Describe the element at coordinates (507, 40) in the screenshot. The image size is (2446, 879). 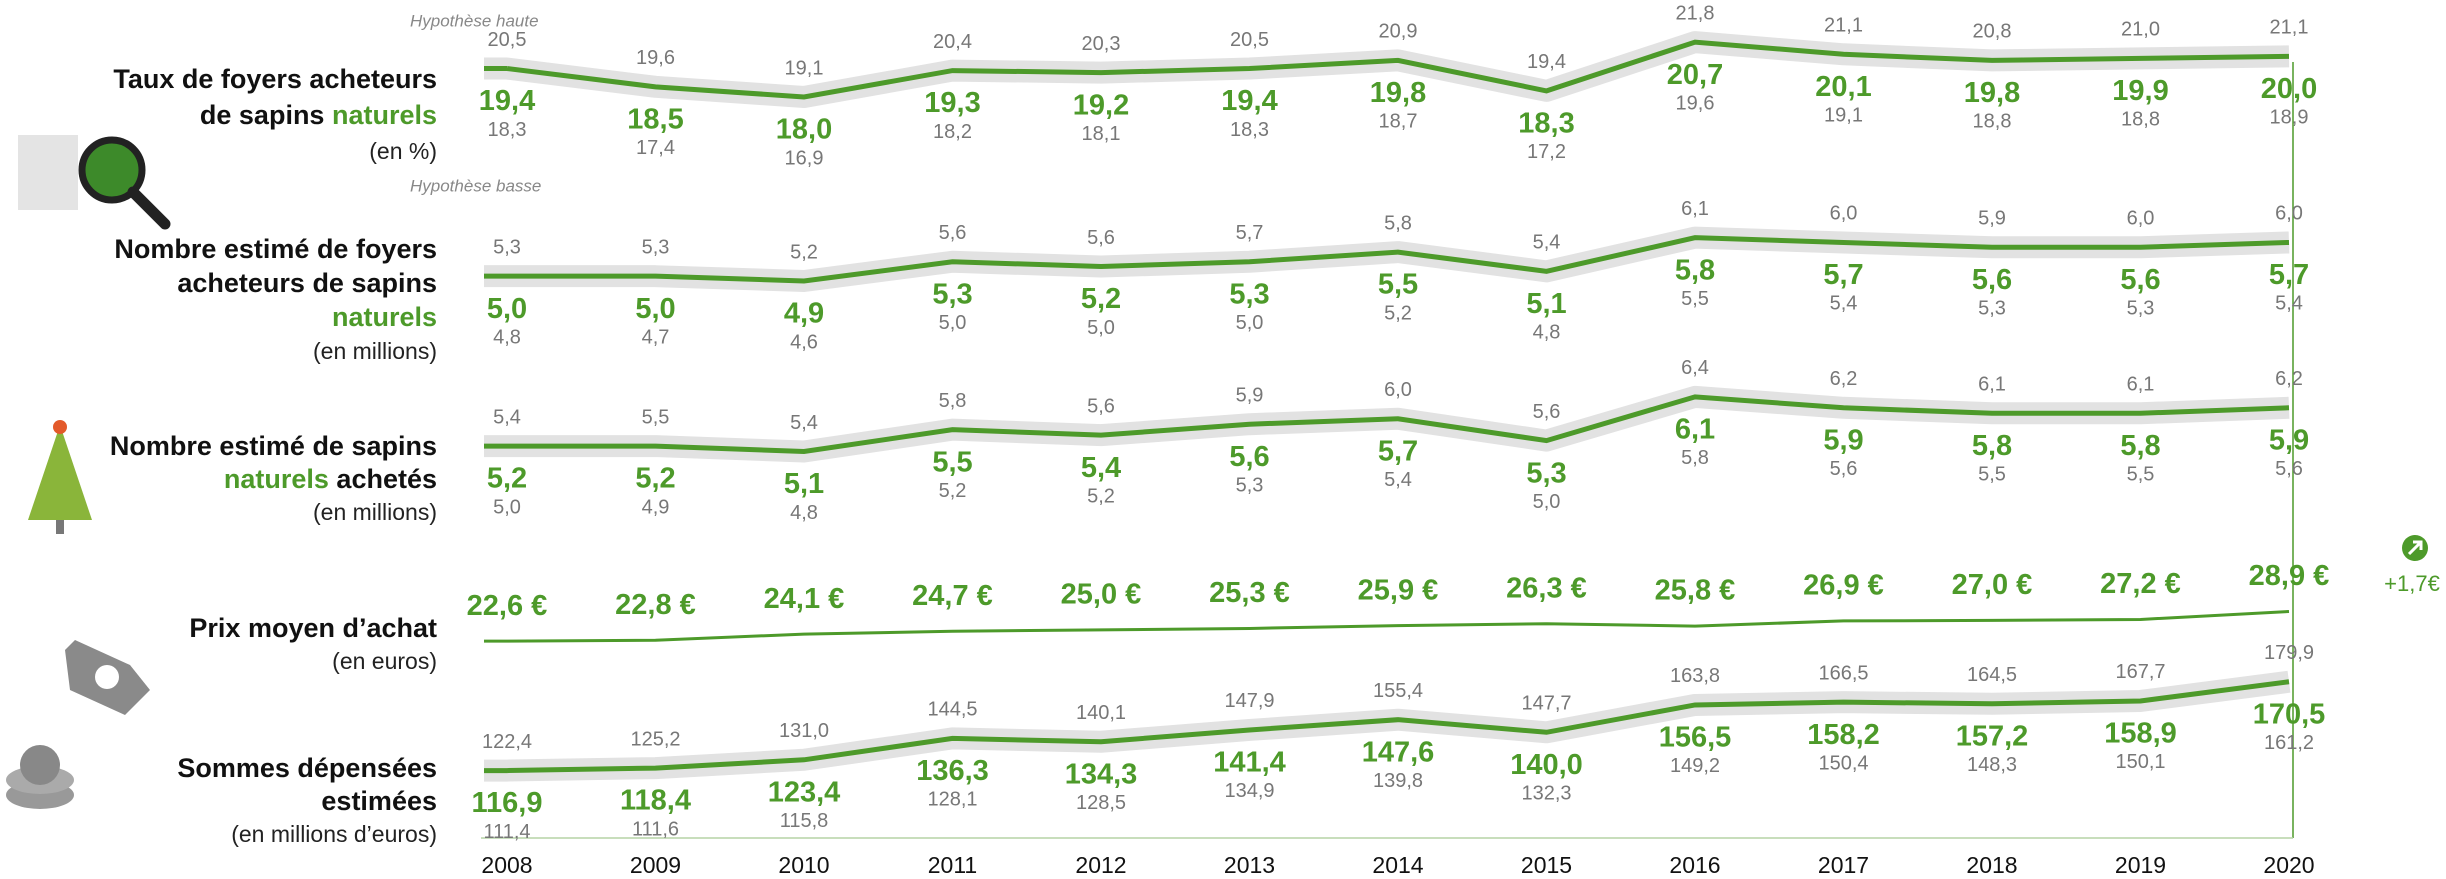
I see `high-label: 20,5` at that location.